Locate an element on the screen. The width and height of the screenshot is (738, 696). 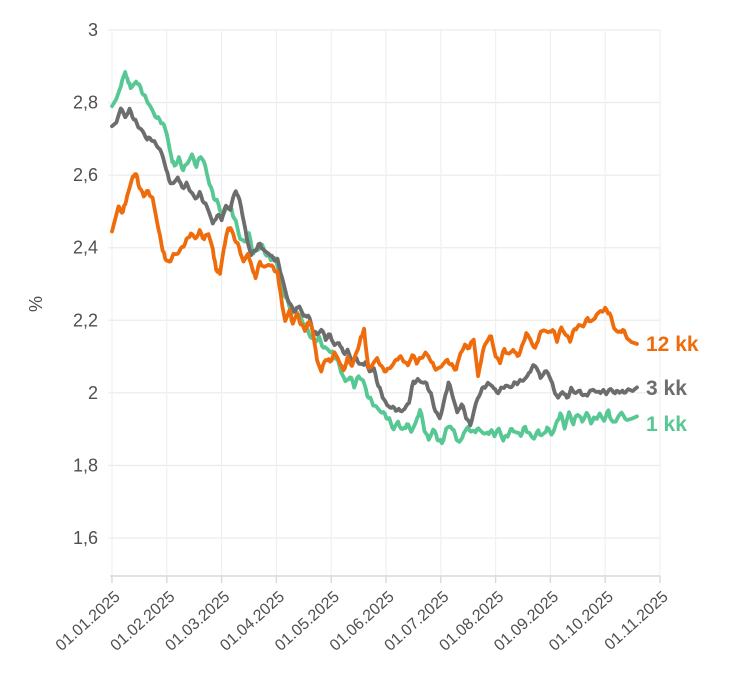
y-tick-label: 3 is located at coordinates (93, 30).